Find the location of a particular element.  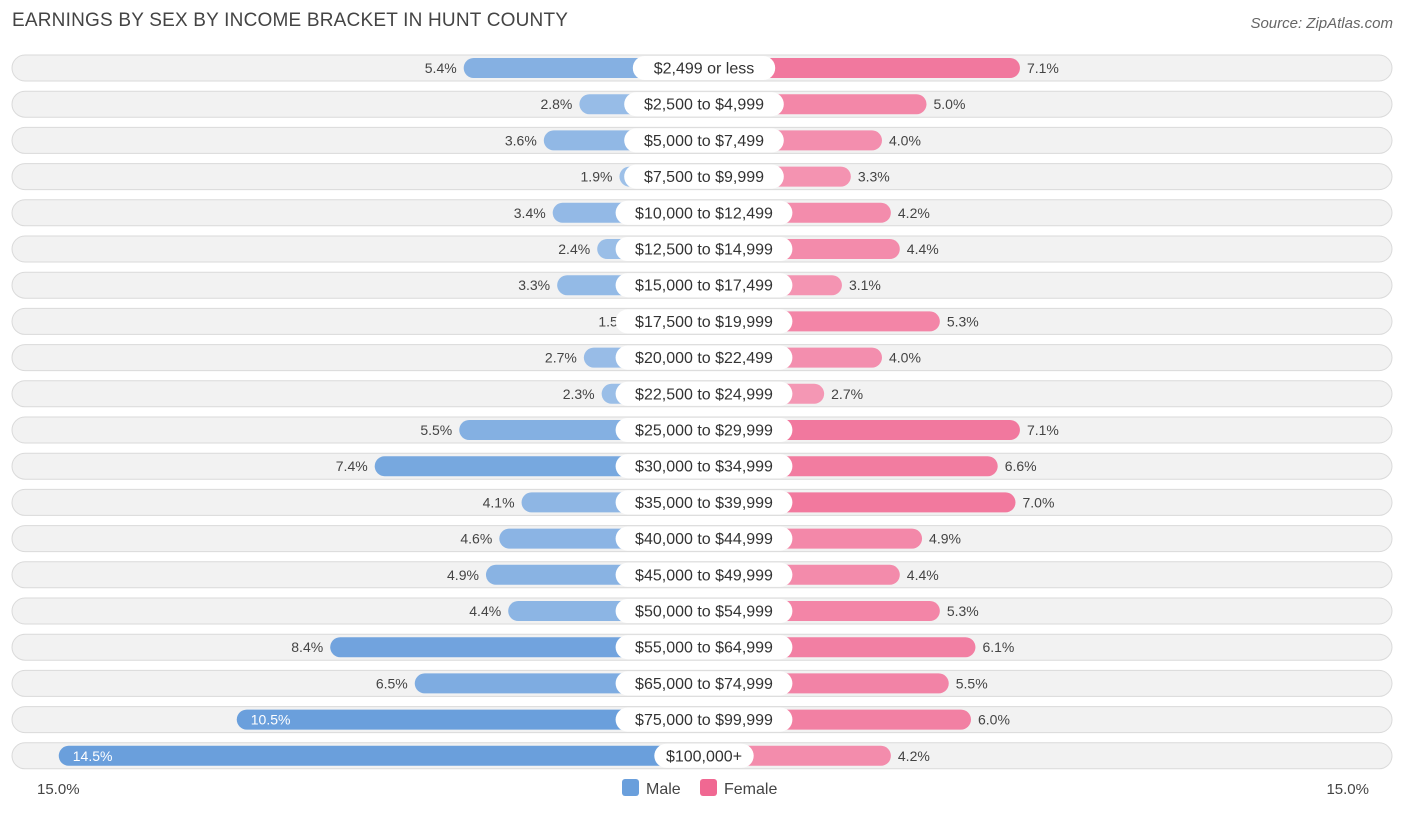

male-value-label: 5.4% is located at coordinates (441, 68).